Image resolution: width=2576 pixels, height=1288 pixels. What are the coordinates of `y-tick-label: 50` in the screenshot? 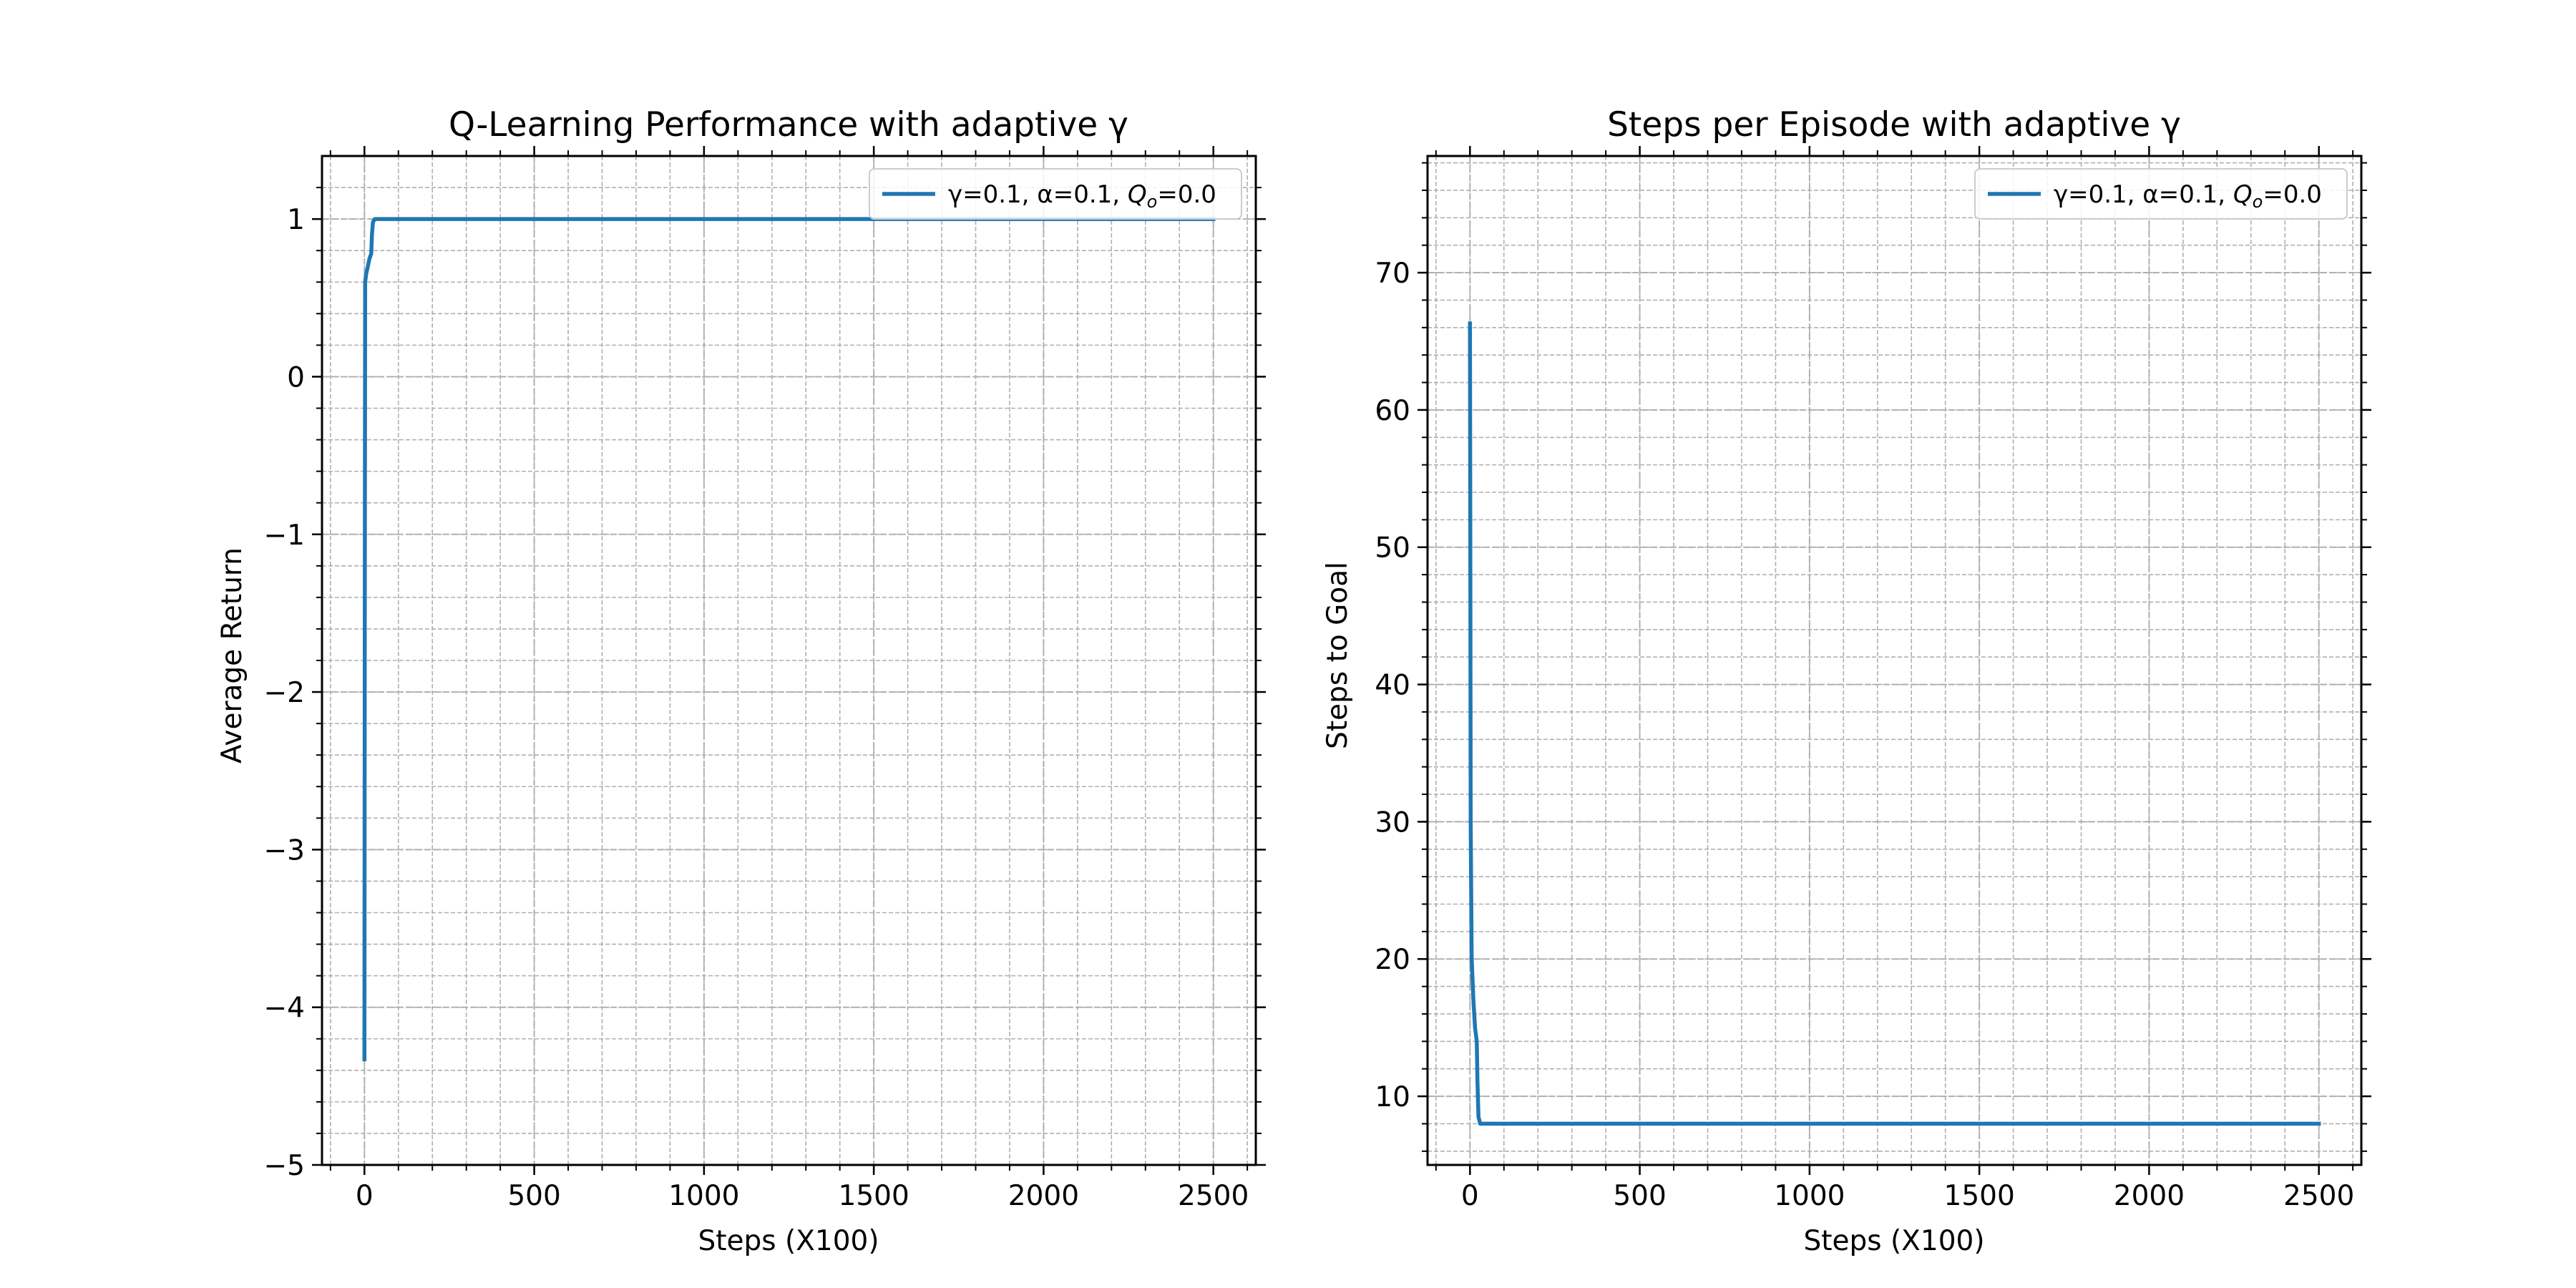 It's located at (1392, 548).